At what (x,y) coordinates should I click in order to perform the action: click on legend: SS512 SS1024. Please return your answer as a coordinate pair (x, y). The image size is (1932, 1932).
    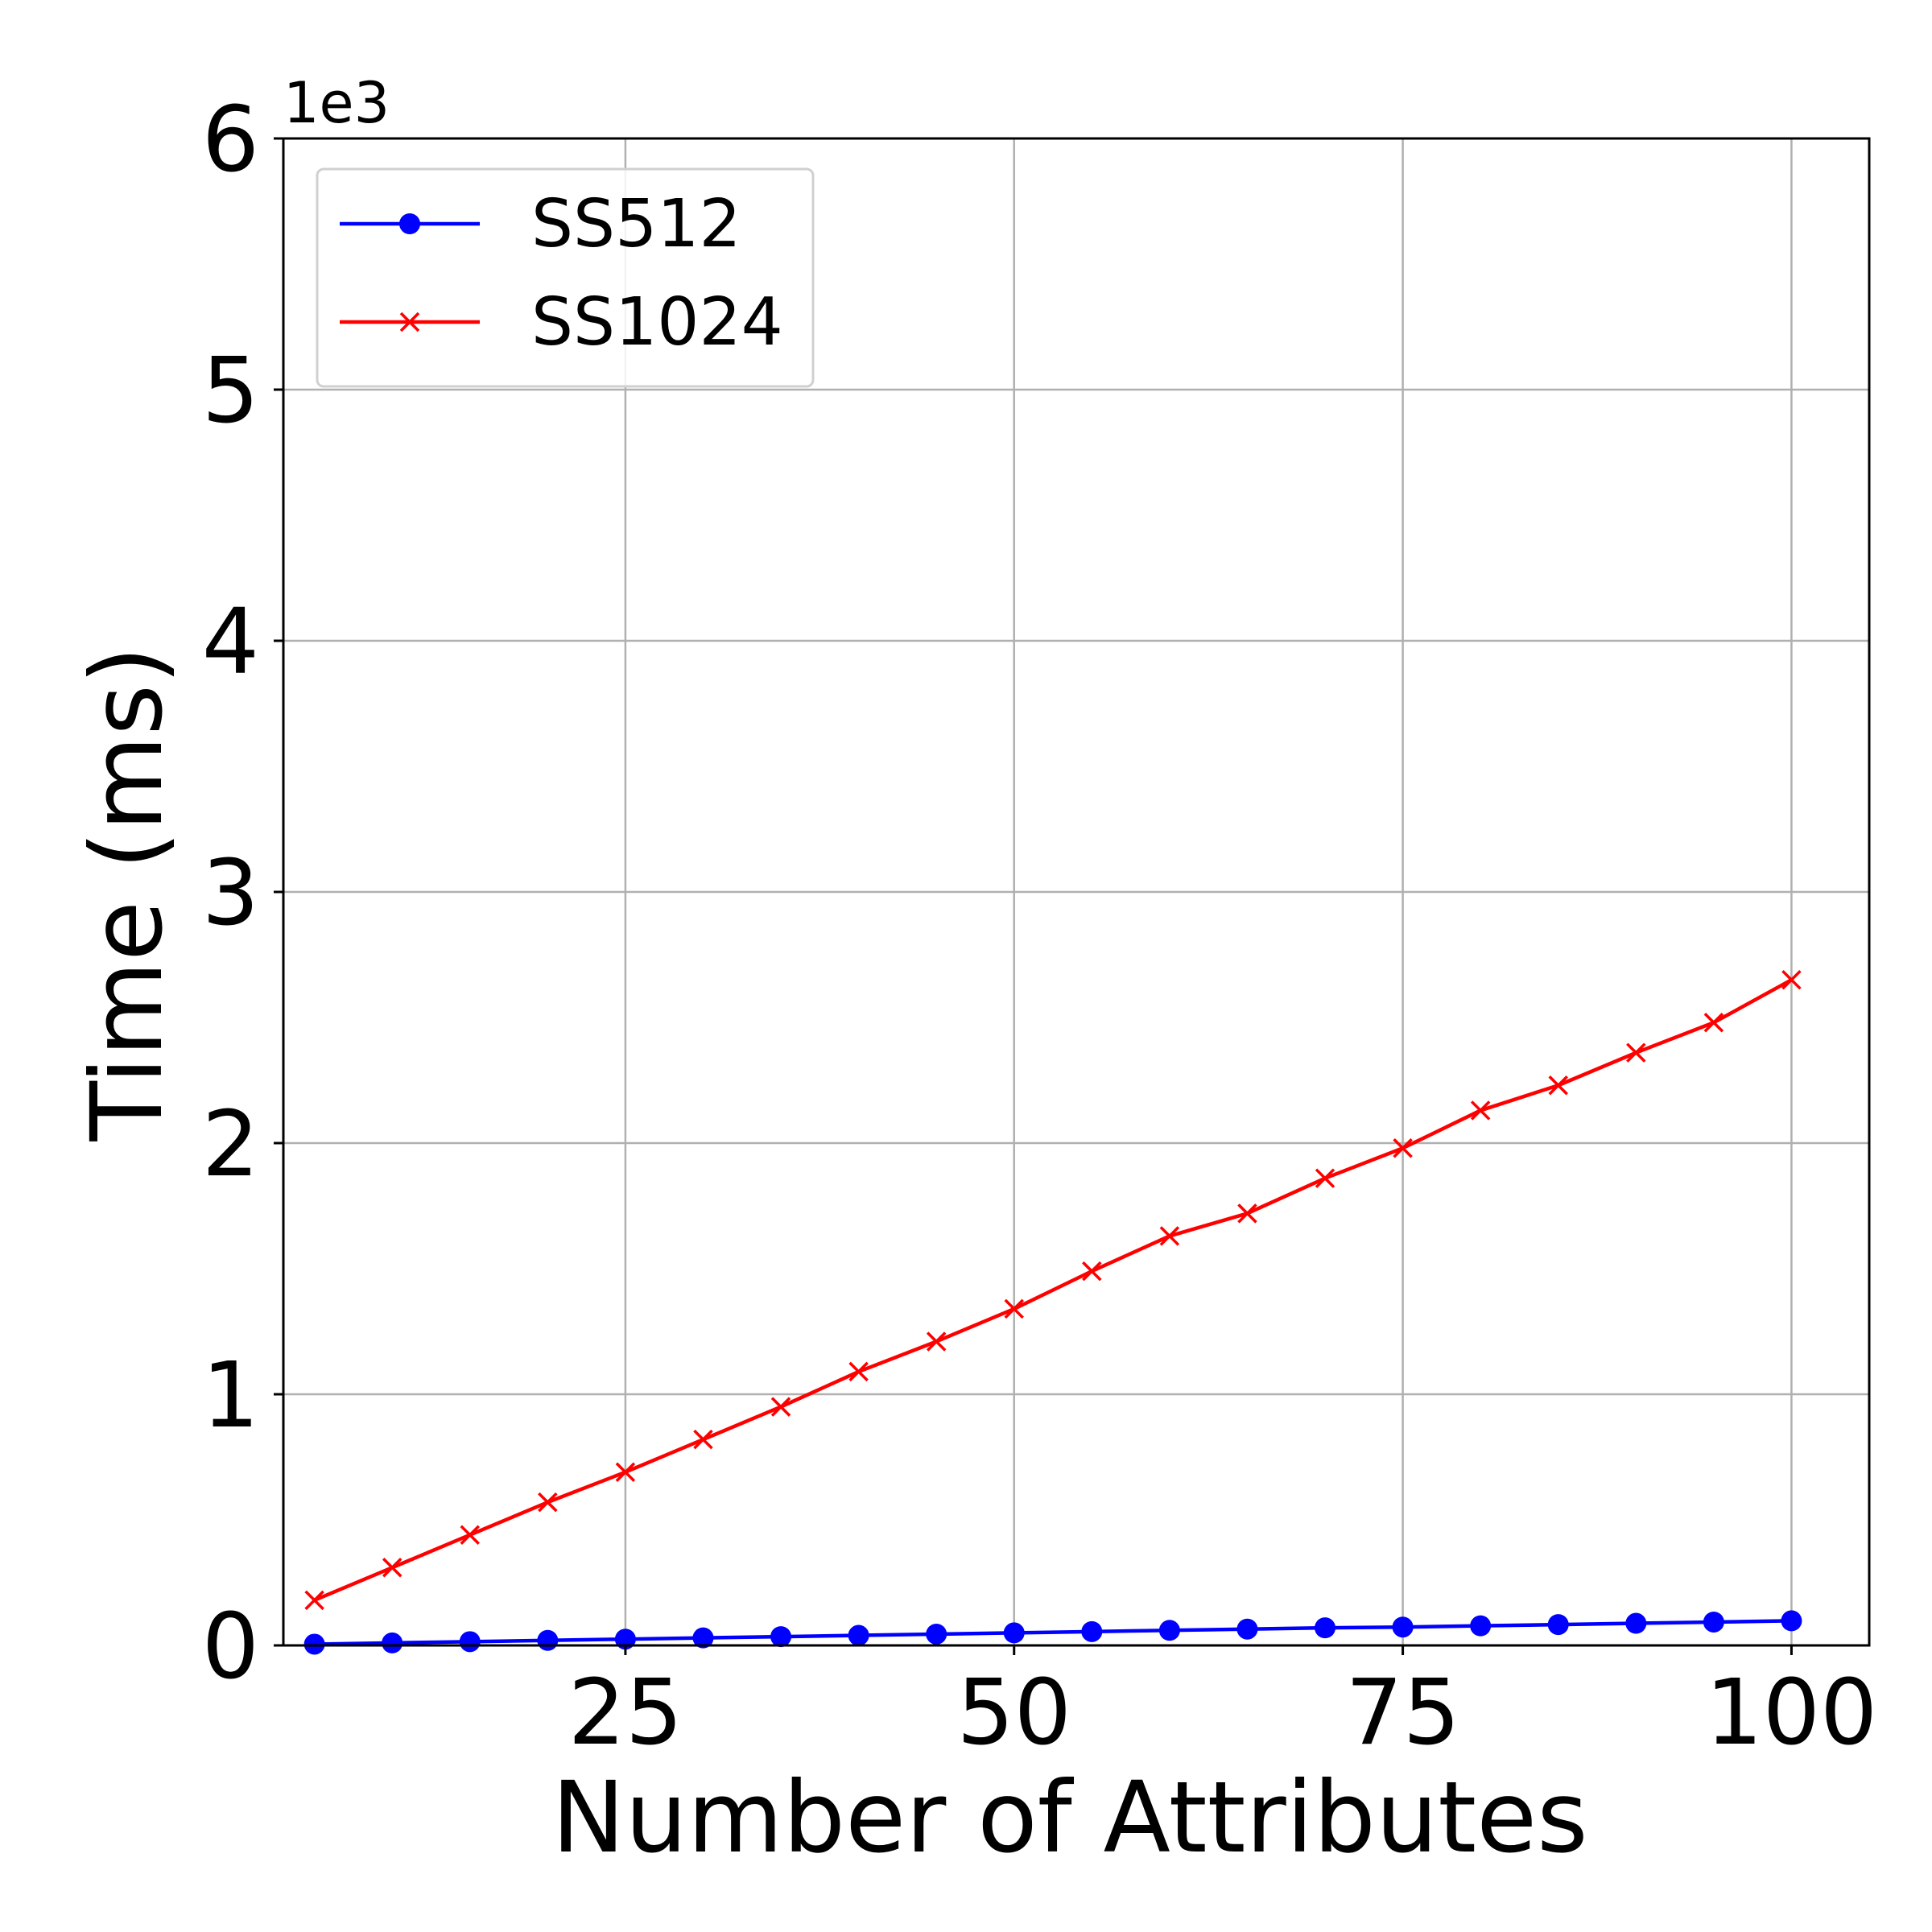
    Looking at the image, I should click on (565, 277).